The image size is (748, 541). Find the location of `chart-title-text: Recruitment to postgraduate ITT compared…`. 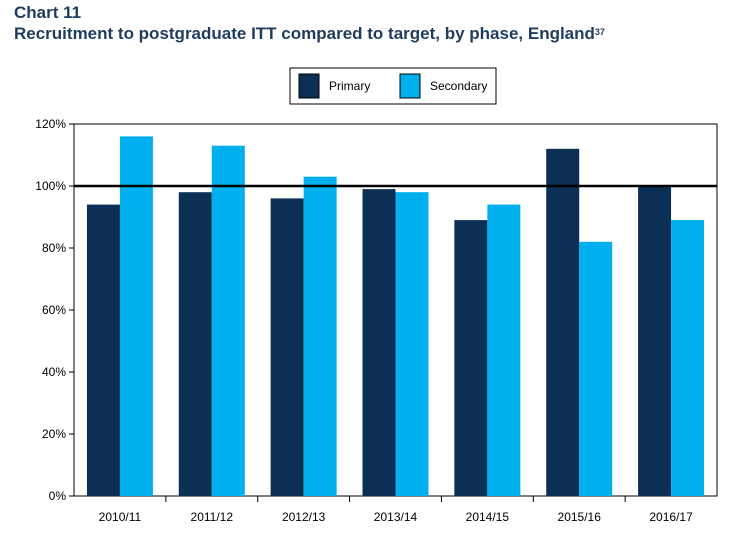

chart-title-text: Recruitment to postgraduate ITT compared… is located at coordinates (304, 33).